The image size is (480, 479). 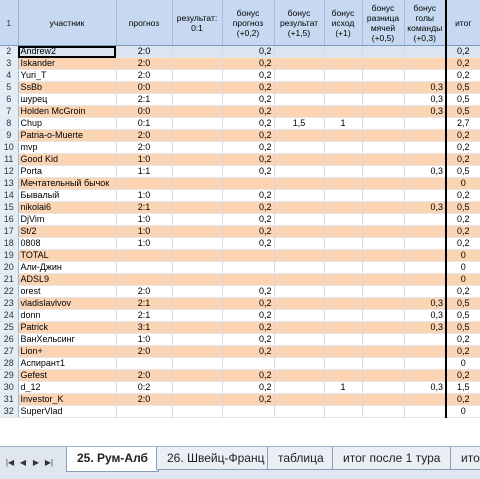 I want to click on forecast-cell: 3:1, so click(x=144, y=327).